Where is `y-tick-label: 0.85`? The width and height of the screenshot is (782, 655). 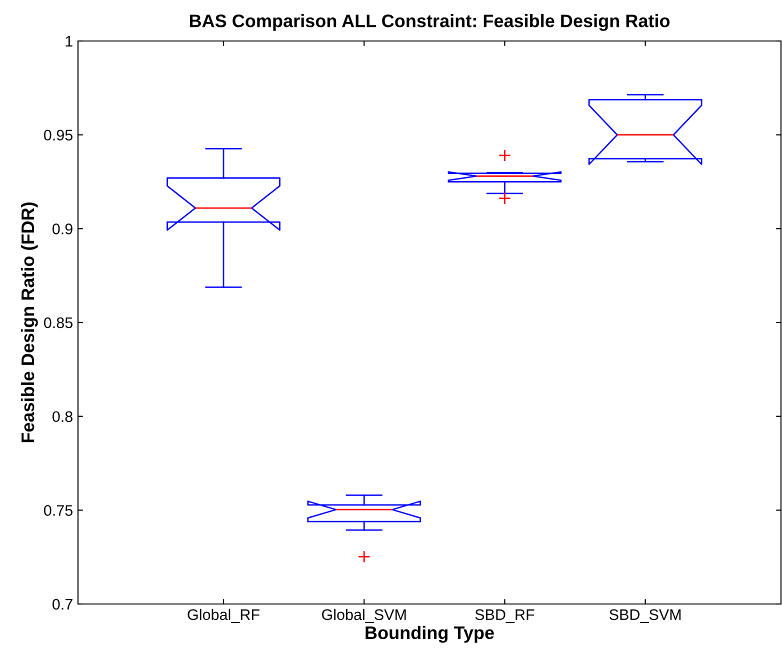 y-tick-label: 0.85 is located at coordinates (58, 322).